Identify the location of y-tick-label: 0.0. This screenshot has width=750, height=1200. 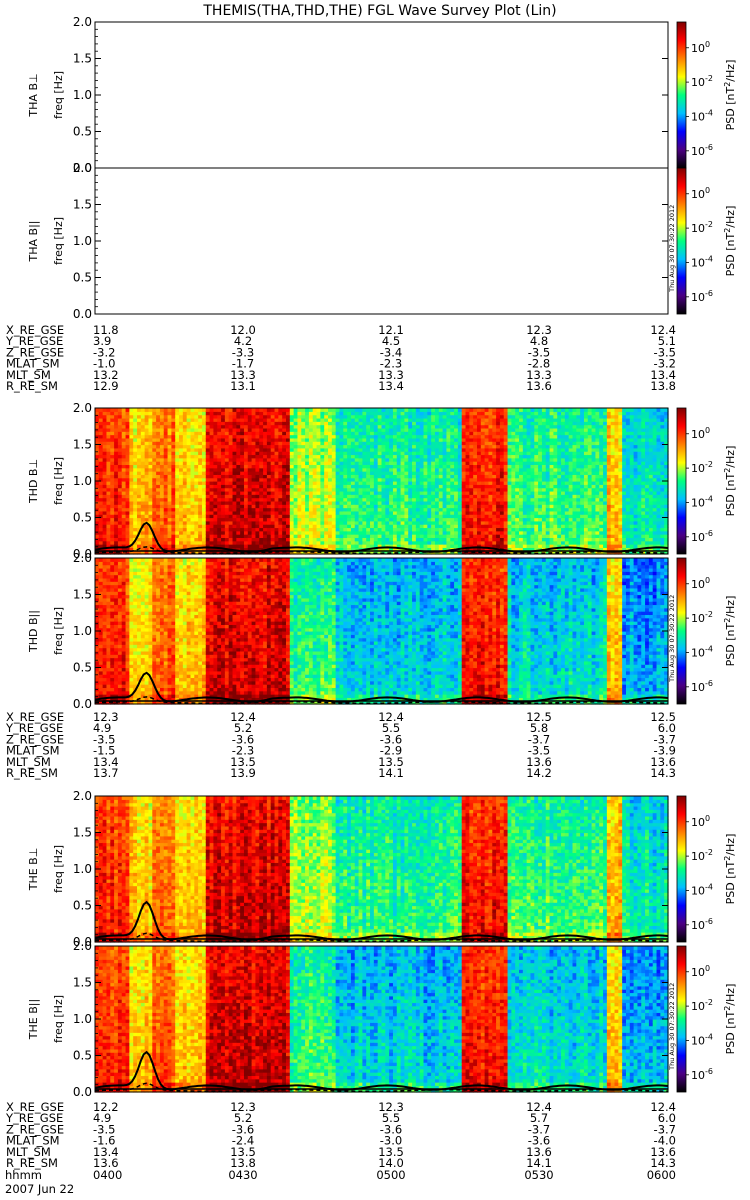
(82, 314).